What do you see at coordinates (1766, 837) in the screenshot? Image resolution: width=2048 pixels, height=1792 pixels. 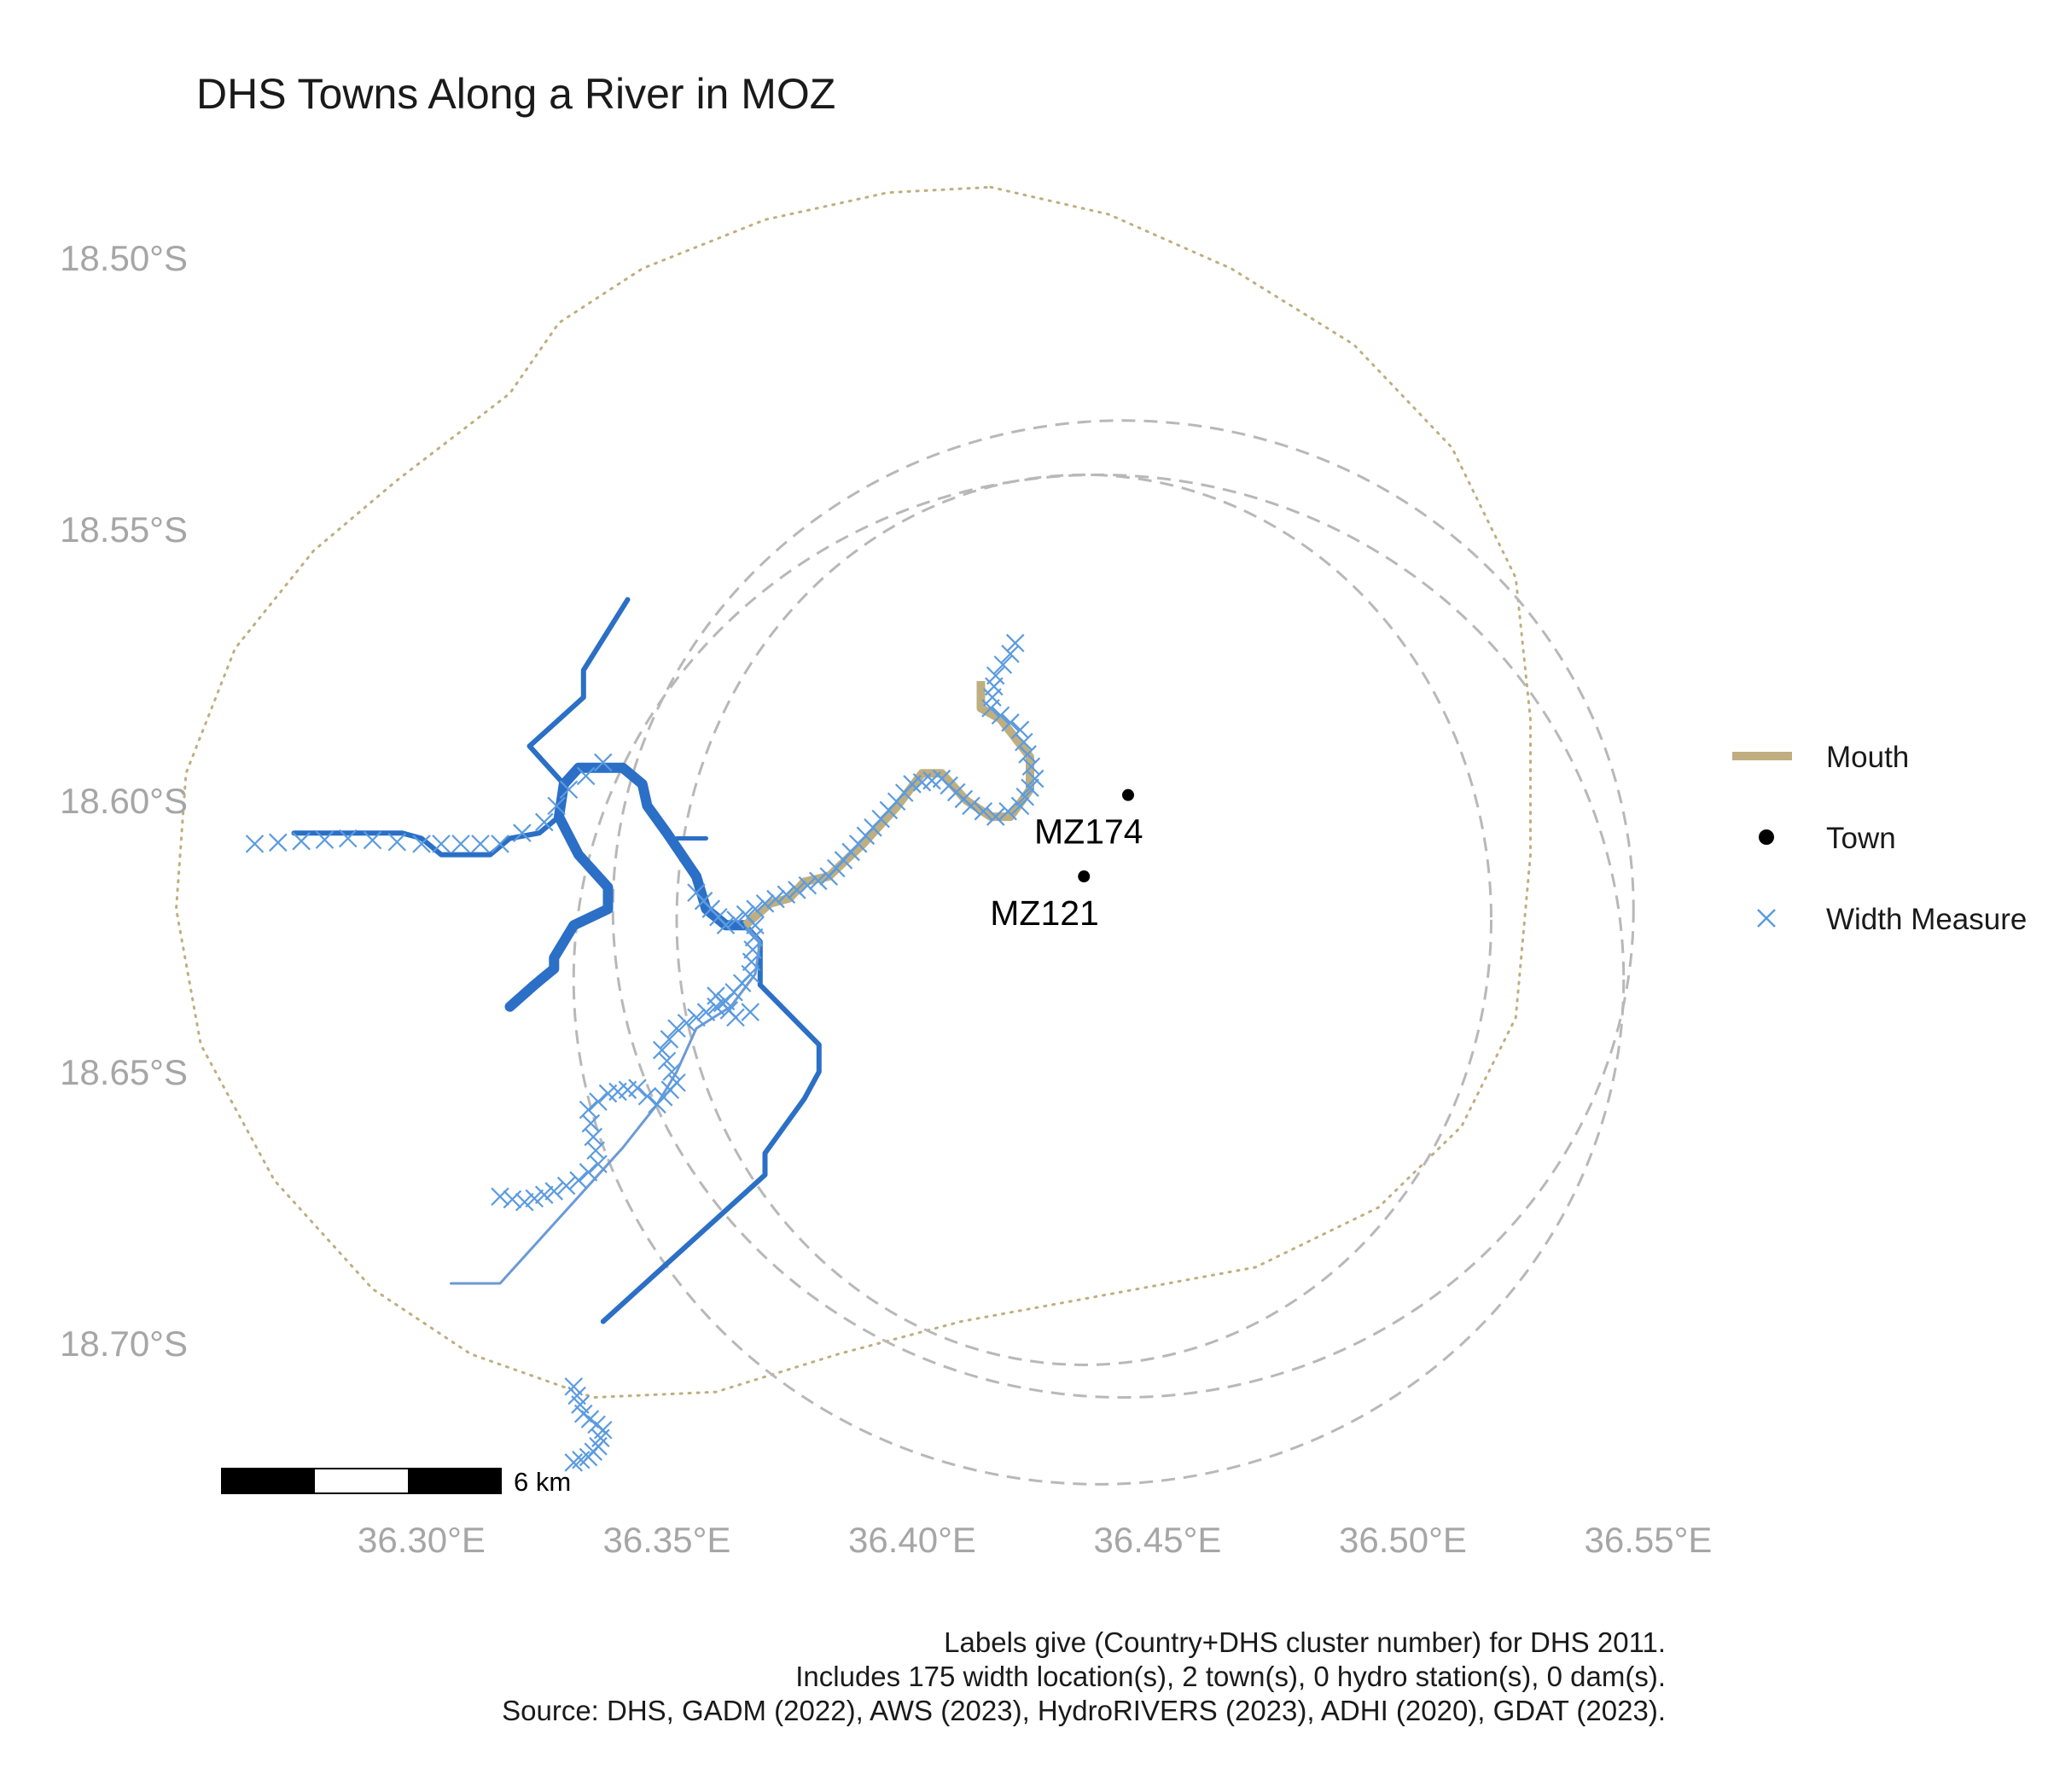 I see `legend-town-key` at bounding box center [1766, 837].